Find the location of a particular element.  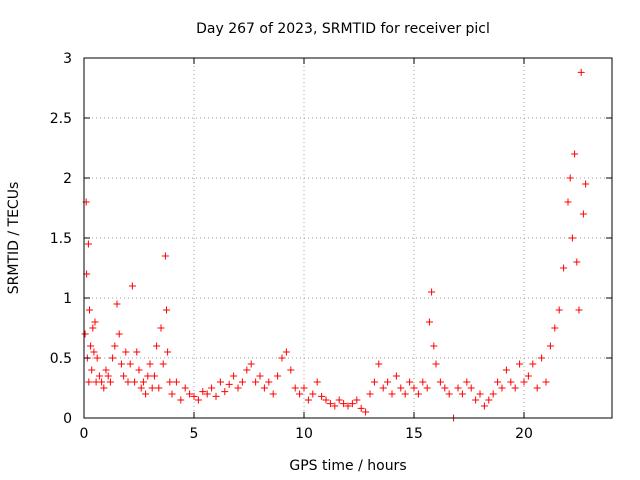

y-axis-label: SRMTID / TECUs is located at coordinates (14, 238).